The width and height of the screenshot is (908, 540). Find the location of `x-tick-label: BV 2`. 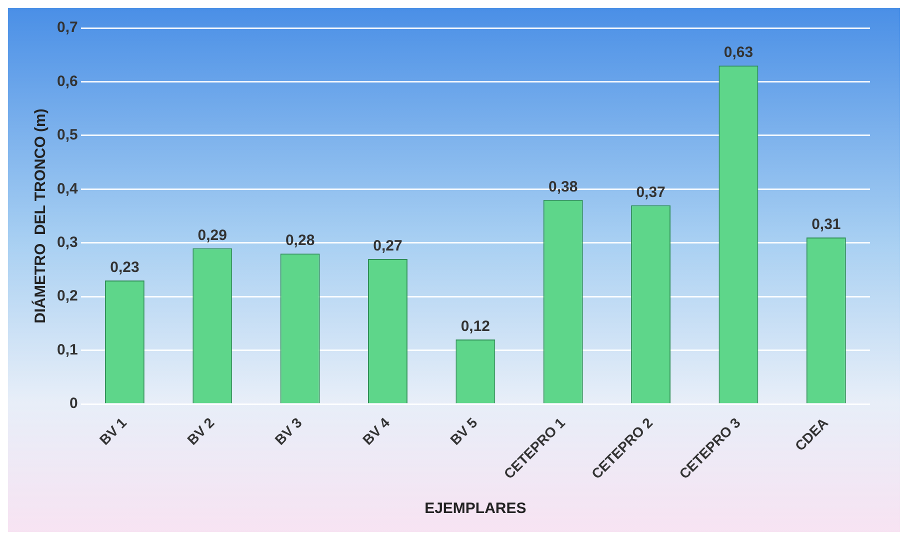

x-tick-label: BV 2 is located at coordinates (201, 431).